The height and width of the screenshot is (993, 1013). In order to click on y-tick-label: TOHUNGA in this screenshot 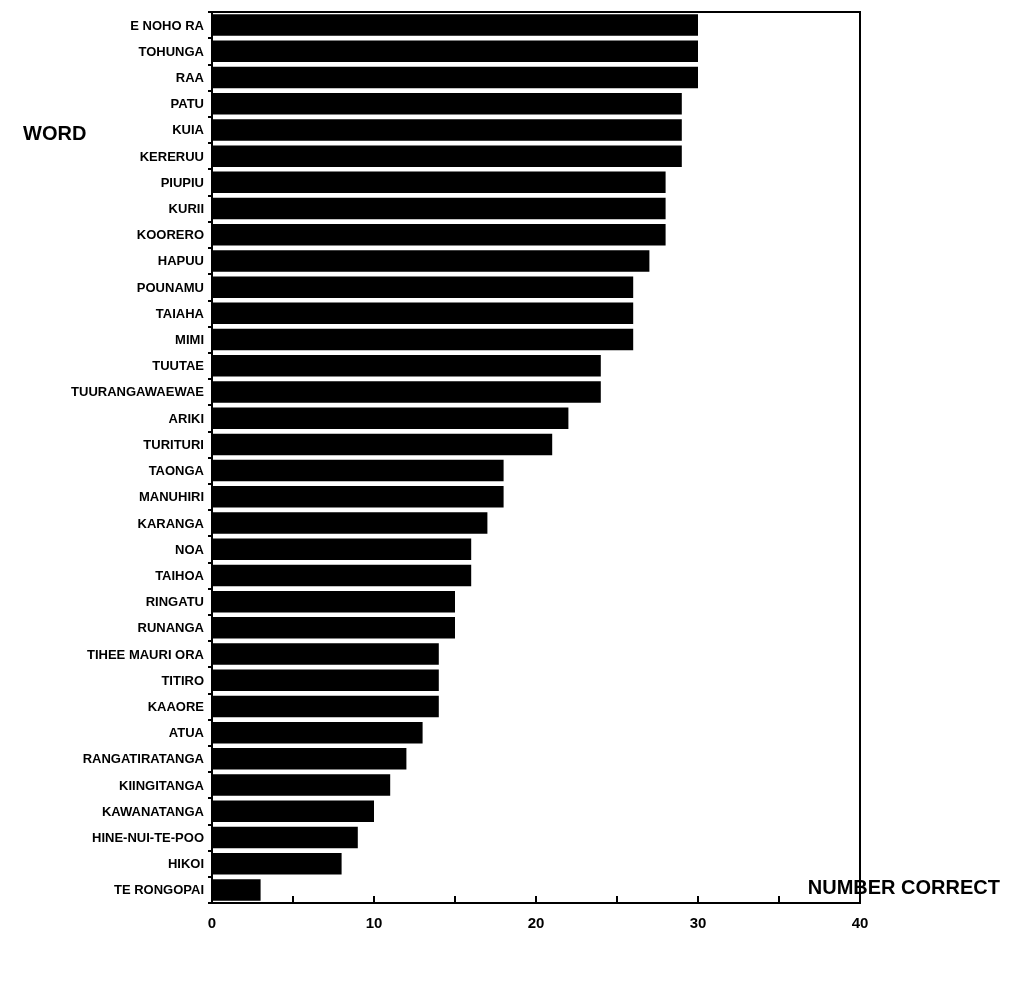, I will do `click(171, 51)`.